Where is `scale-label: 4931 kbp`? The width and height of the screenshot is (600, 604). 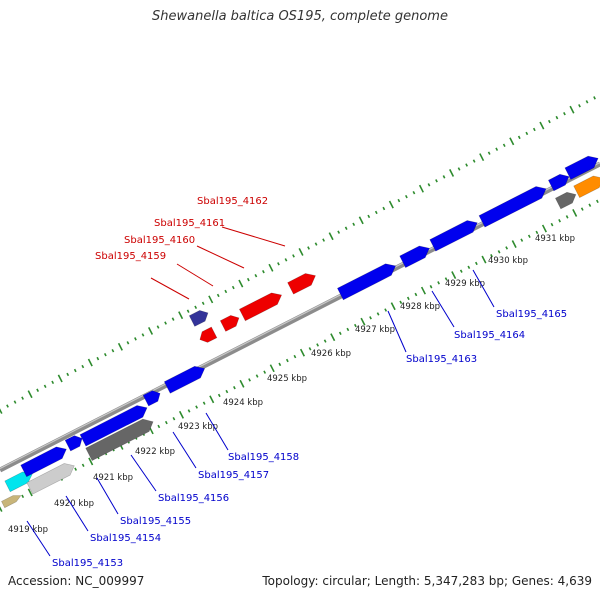
scale-label: 4931 kbp is located at coordinates (555, 239).